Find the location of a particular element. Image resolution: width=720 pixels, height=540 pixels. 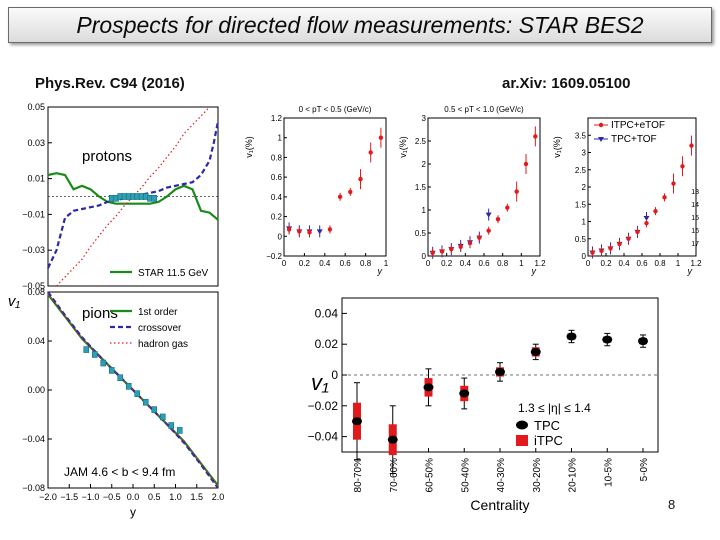

x-tick-label: 0.2 is located at coordinates (606, 263).